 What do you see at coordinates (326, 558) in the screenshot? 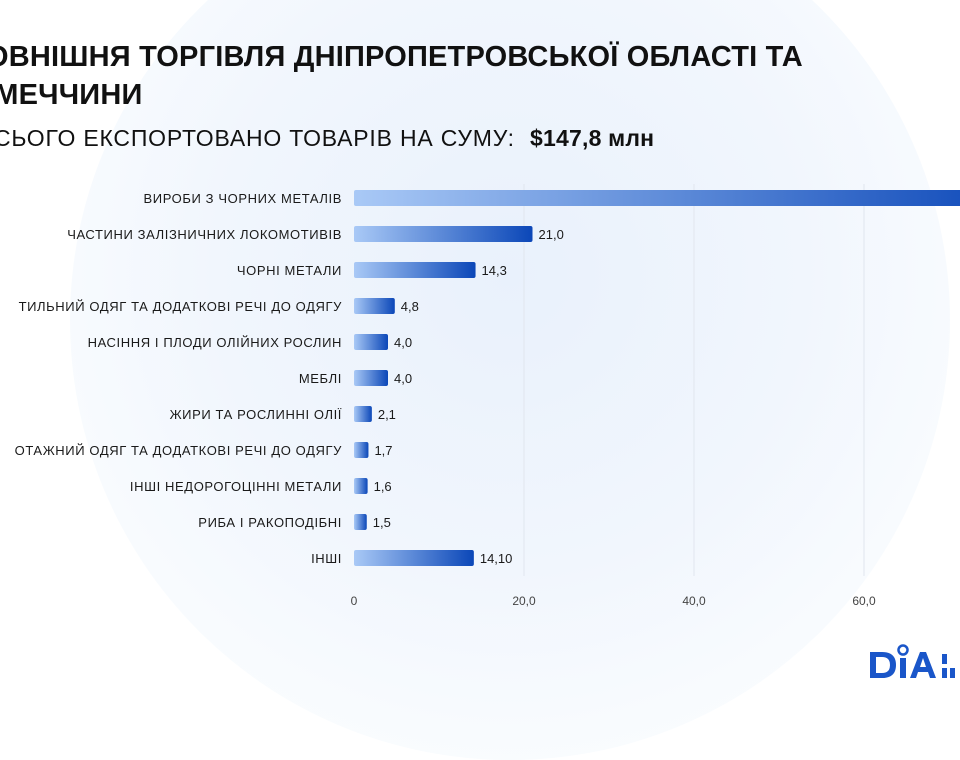
I see `category-label-10: ІНШІ` at bounding box center [326, 558].